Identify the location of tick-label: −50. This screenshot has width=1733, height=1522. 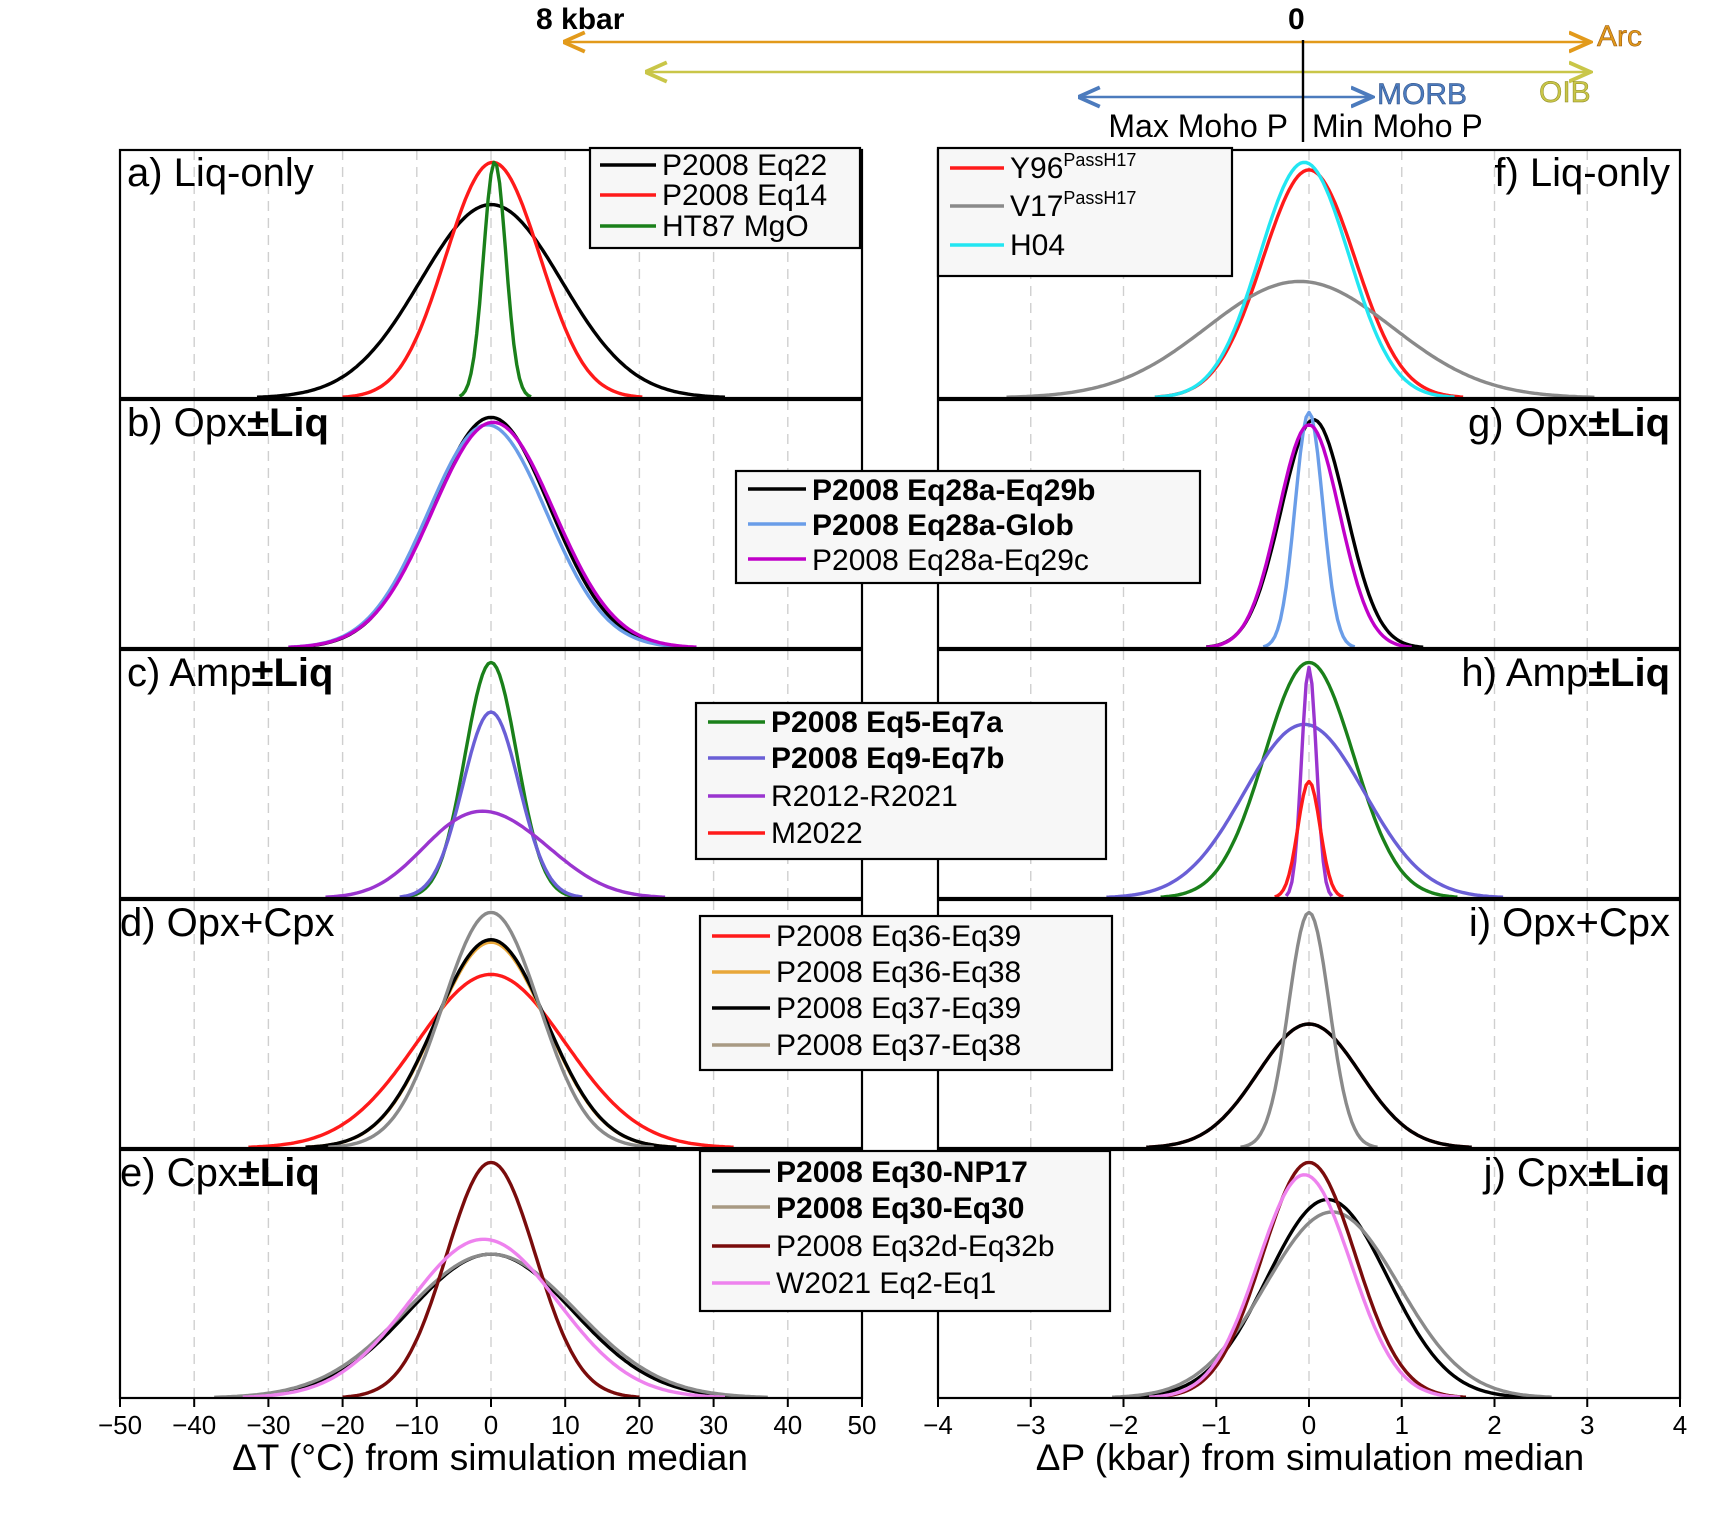
(120, 1425).